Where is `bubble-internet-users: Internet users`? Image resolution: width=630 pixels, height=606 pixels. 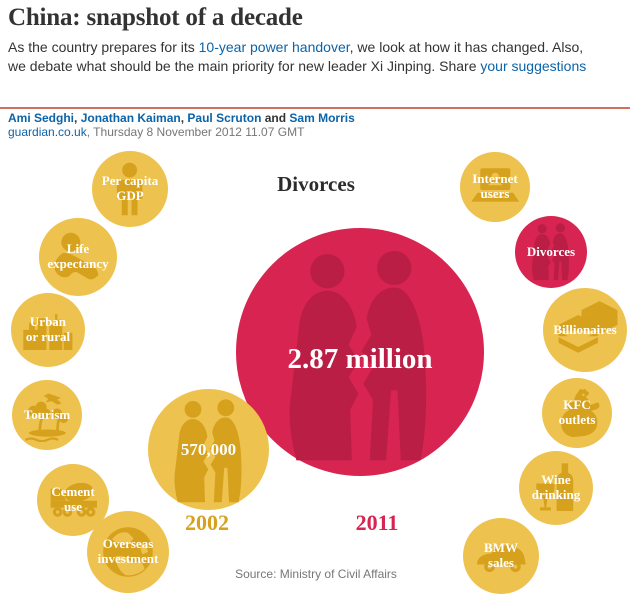
bubble-internet-users: Internet users is located at coordinates (495, 187).